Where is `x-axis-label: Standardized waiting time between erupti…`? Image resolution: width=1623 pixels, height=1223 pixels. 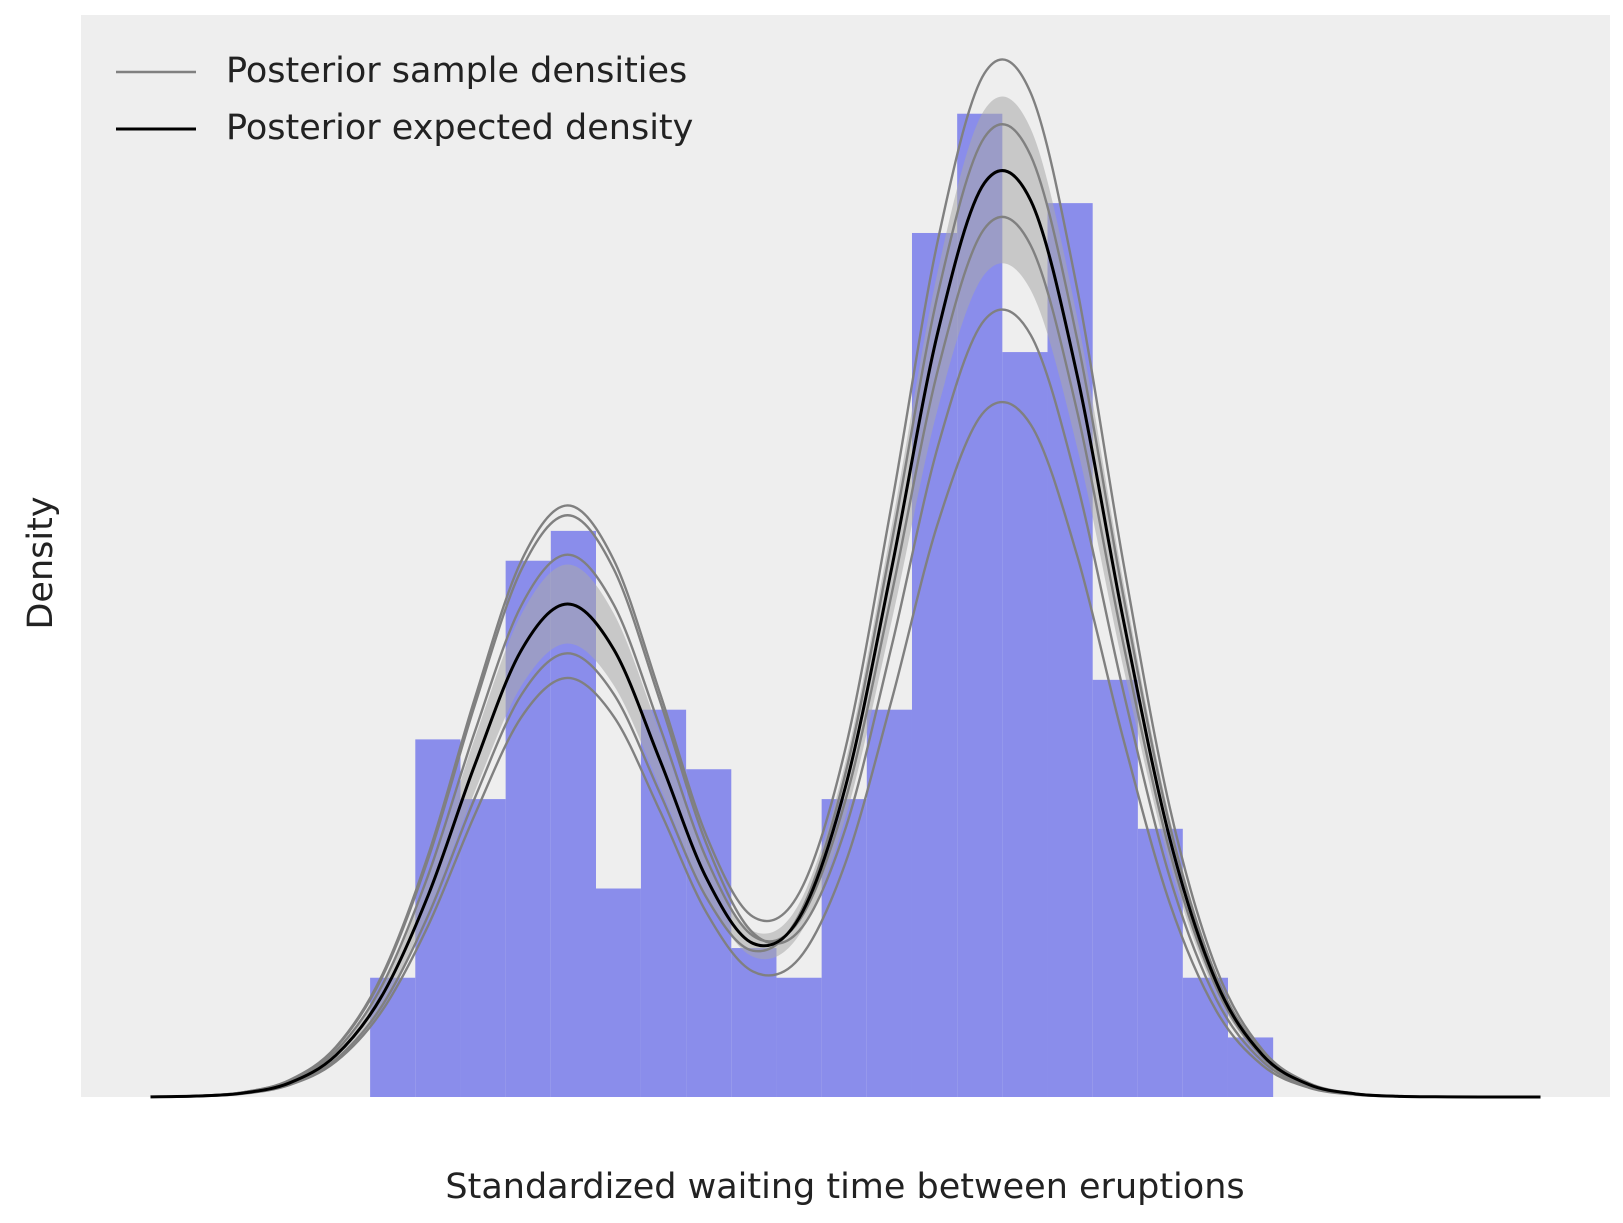 x-axis-label: Standardized waiting time between erupti… is located at coordinates (844, 1187).